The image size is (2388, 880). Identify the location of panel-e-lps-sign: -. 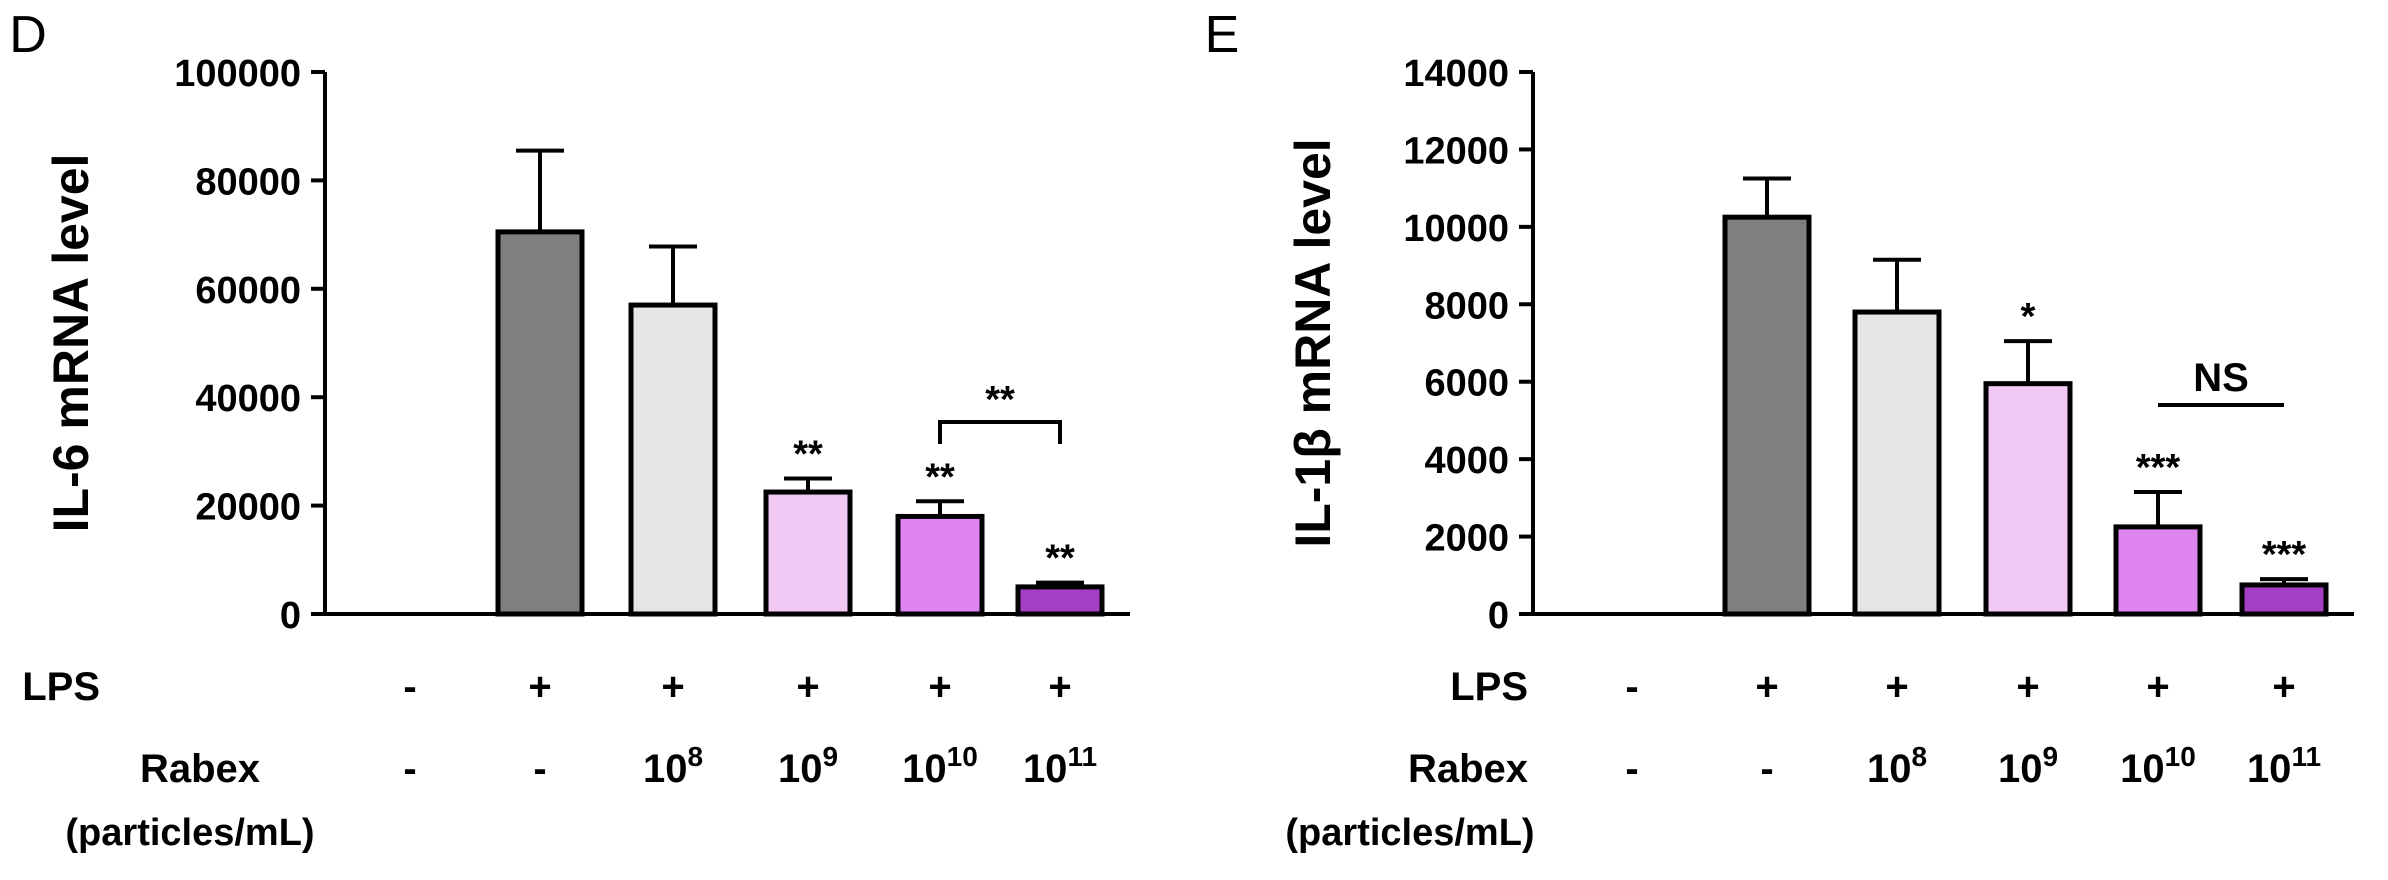
(1631, 687).